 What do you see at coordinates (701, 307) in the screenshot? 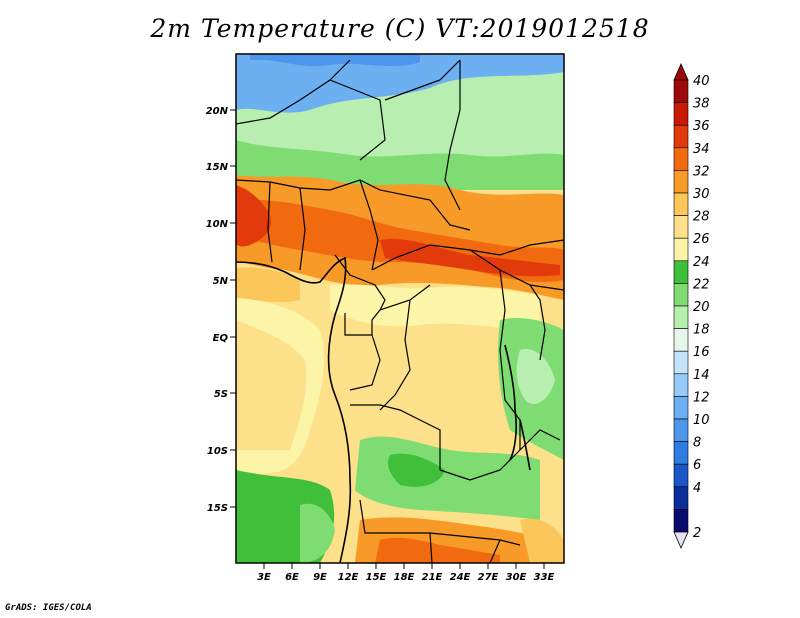
I see `colorbar-label: 20` at bounding box center [701, 307].